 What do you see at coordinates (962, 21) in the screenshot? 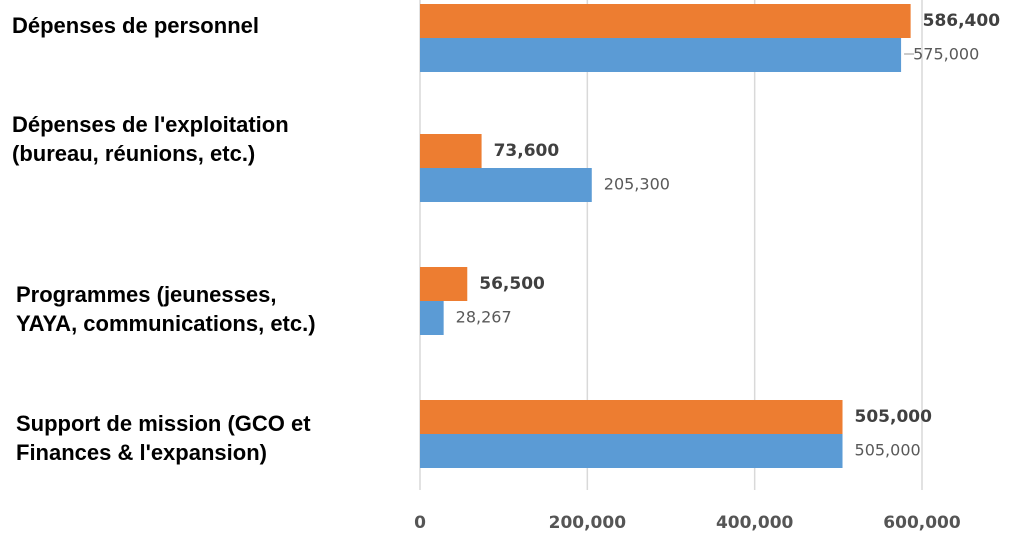
I see `data-label: 586,400` at bounding box center [962, 21].